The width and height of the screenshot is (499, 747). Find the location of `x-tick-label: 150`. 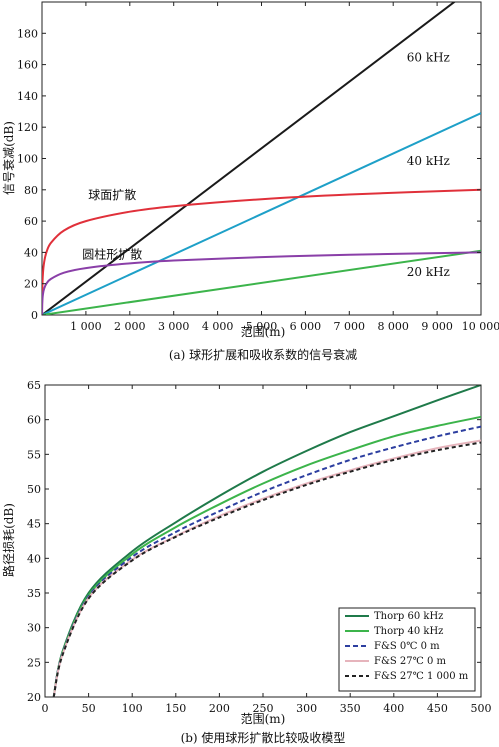

x-tick-label: 150 is located at coordinates (175, 708).